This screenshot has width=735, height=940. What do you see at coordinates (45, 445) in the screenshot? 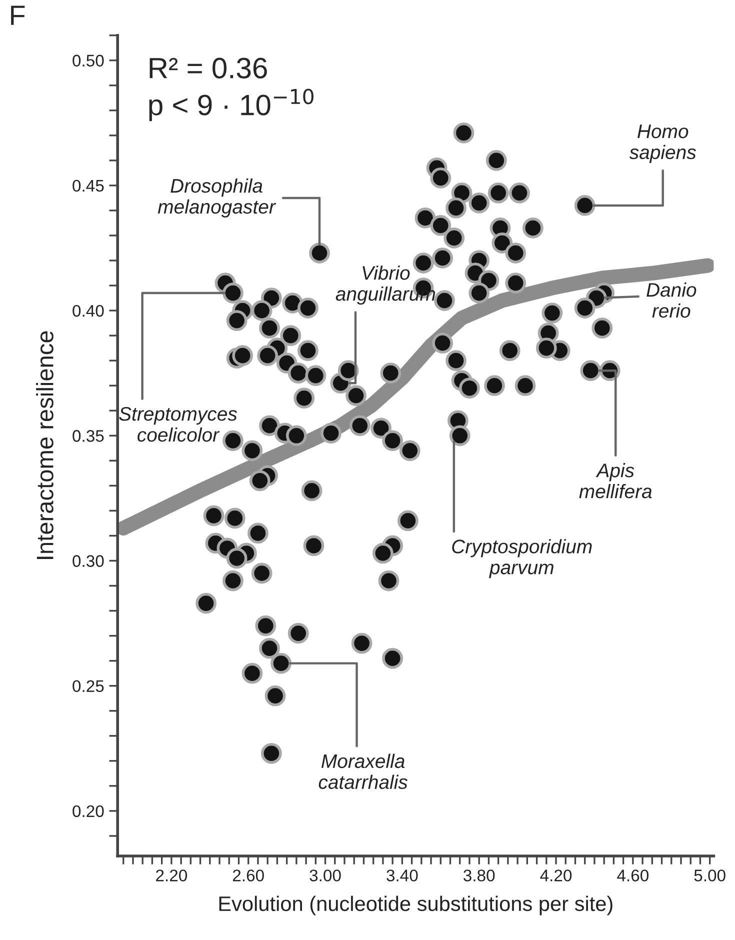
I see `y-axis-title: Interactome resilience` at bounding box center [45, 445].